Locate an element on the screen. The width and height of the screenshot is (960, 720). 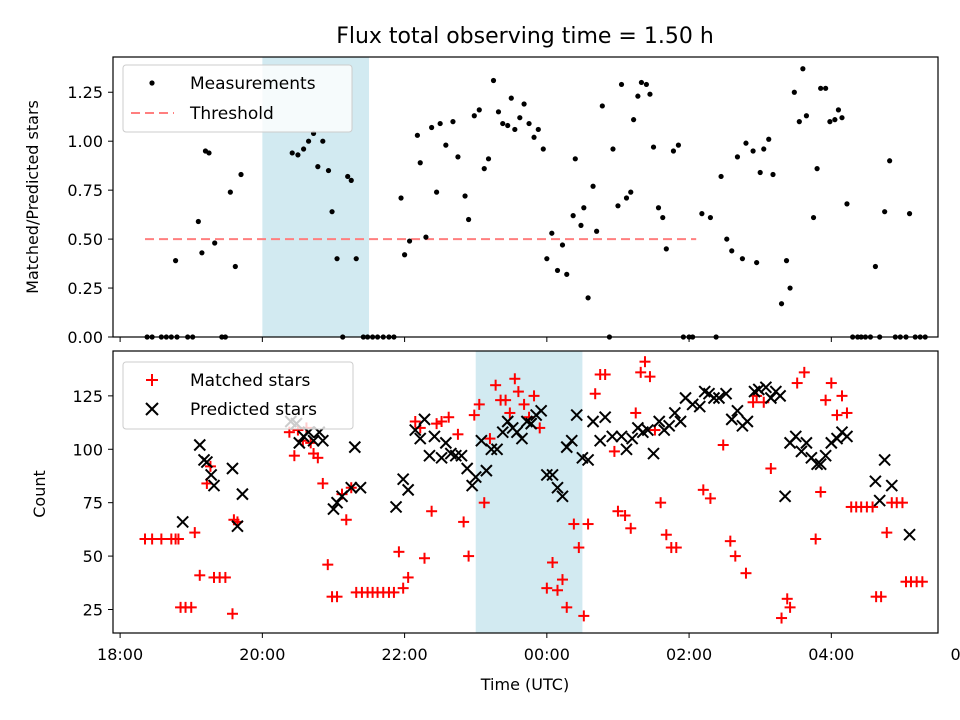
top-y-ticks: 0.00 0.25 0.50 0.75 1.00 1.25 is located at coordinates (90, 215).